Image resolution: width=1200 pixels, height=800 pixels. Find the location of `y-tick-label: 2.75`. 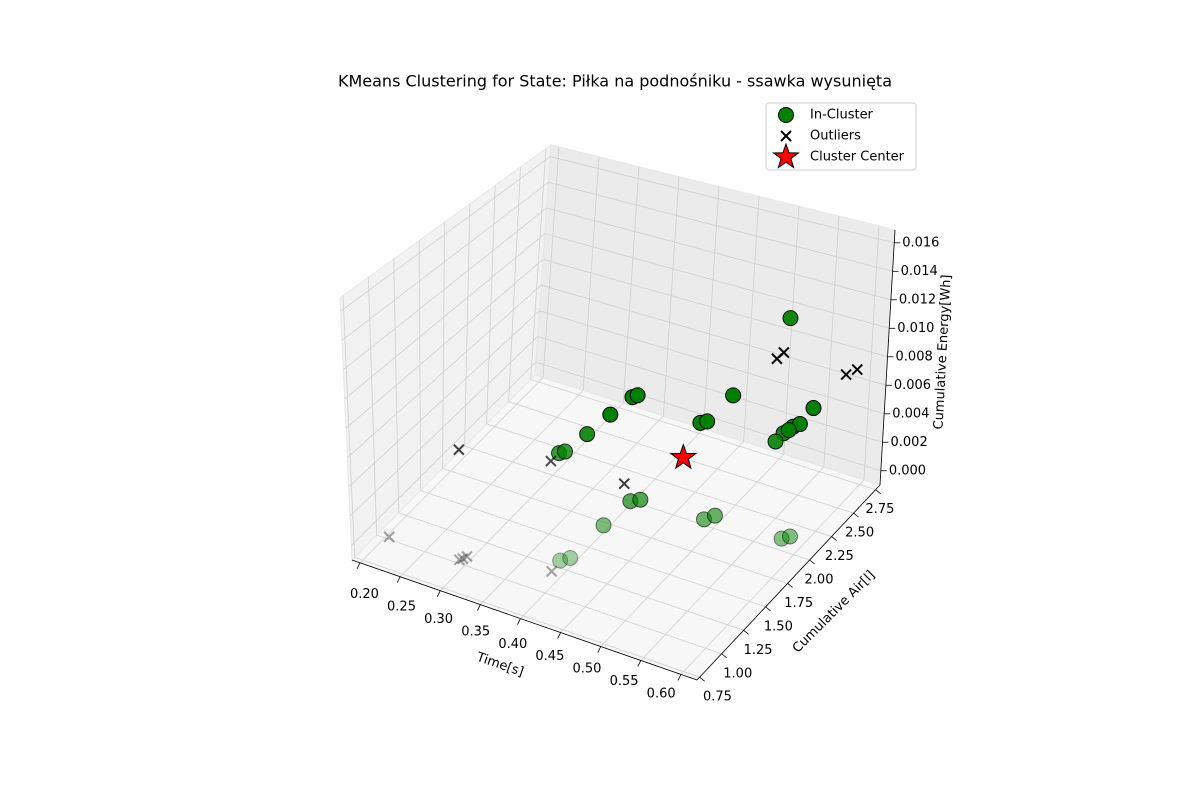

y-tick-label: 2.75 is located at coordinates (879, 509).